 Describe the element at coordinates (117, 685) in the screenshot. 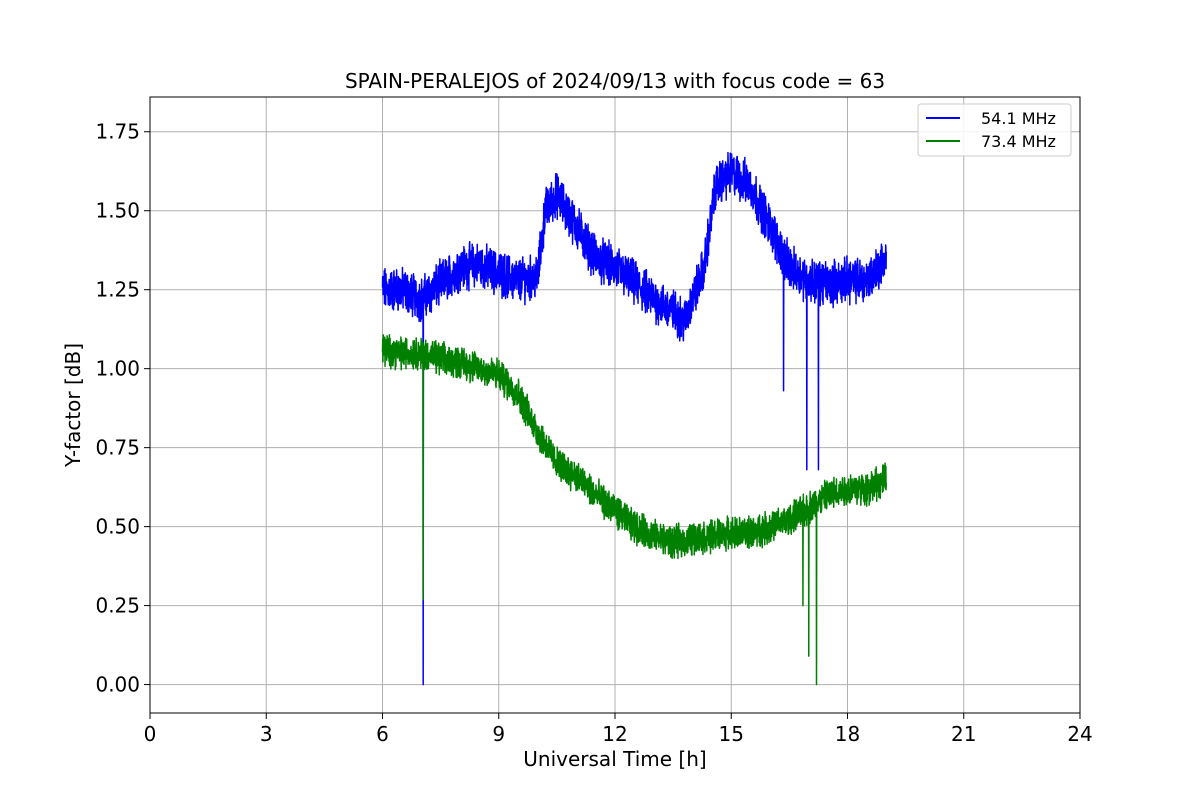

I see `y-tick-label: 0.00` at that location.